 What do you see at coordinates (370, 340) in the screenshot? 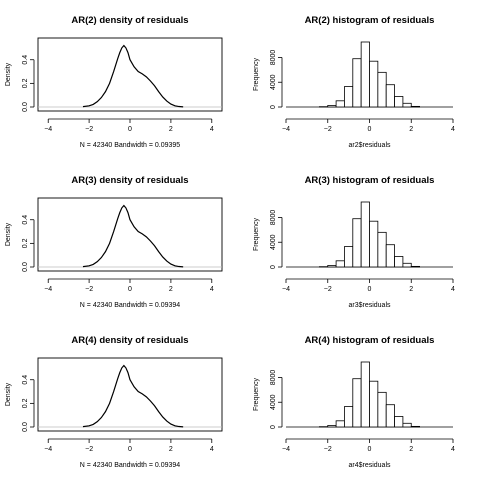
I see `panel-title: AR(4) histogram of residuals` at bounding box center [370, 340].